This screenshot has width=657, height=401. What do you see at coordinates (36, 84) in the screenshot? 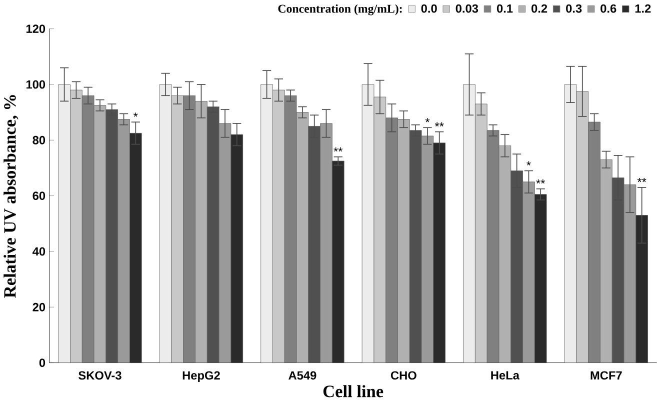
I see `y-tick-label: 100` at bounding box center [36, 84].